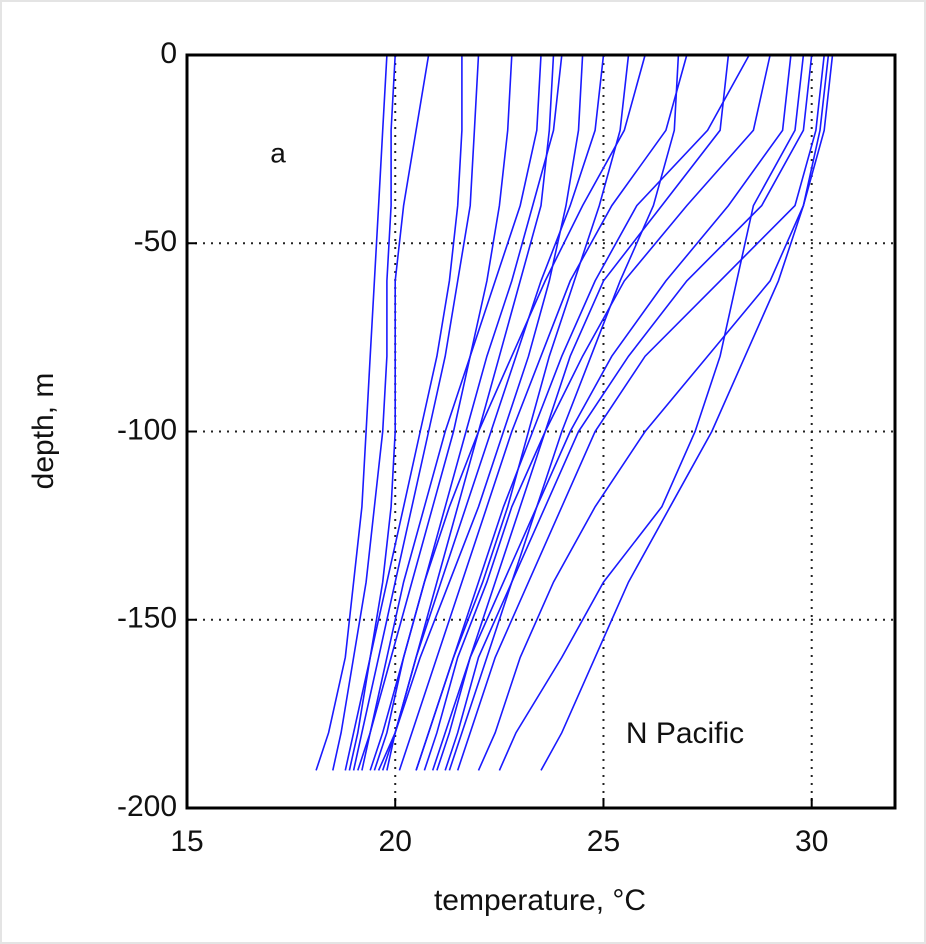  What do you see at coordinates (540, 900) in the screenshot?
I see `x-axis-label: temperature, °C` at bounding box center [540, 900].